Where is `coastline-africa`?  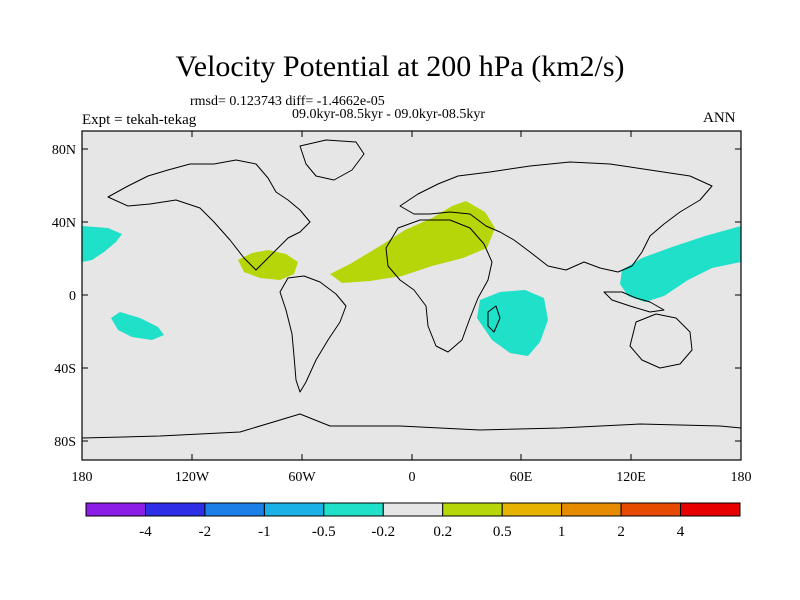 coastline-africa is located at coordinates (439, 286).